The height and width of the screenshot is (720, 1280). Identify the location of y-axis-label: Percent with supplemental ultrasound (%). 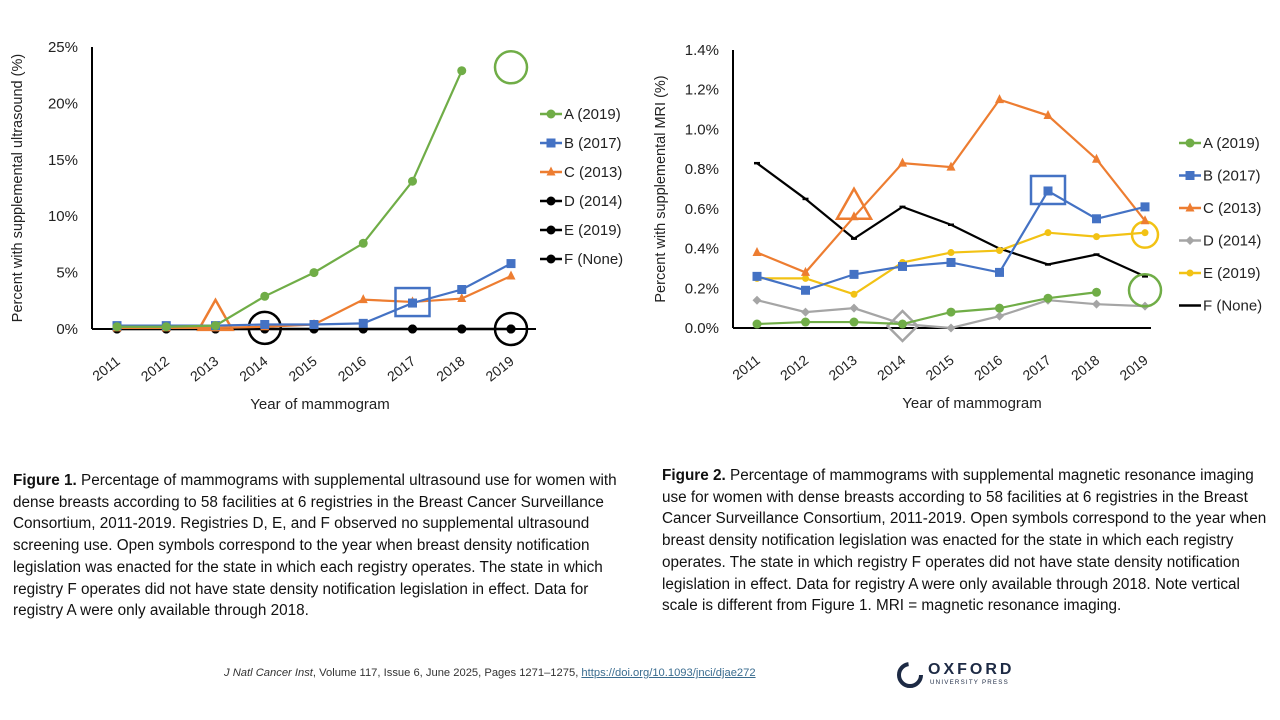
(18, 188).